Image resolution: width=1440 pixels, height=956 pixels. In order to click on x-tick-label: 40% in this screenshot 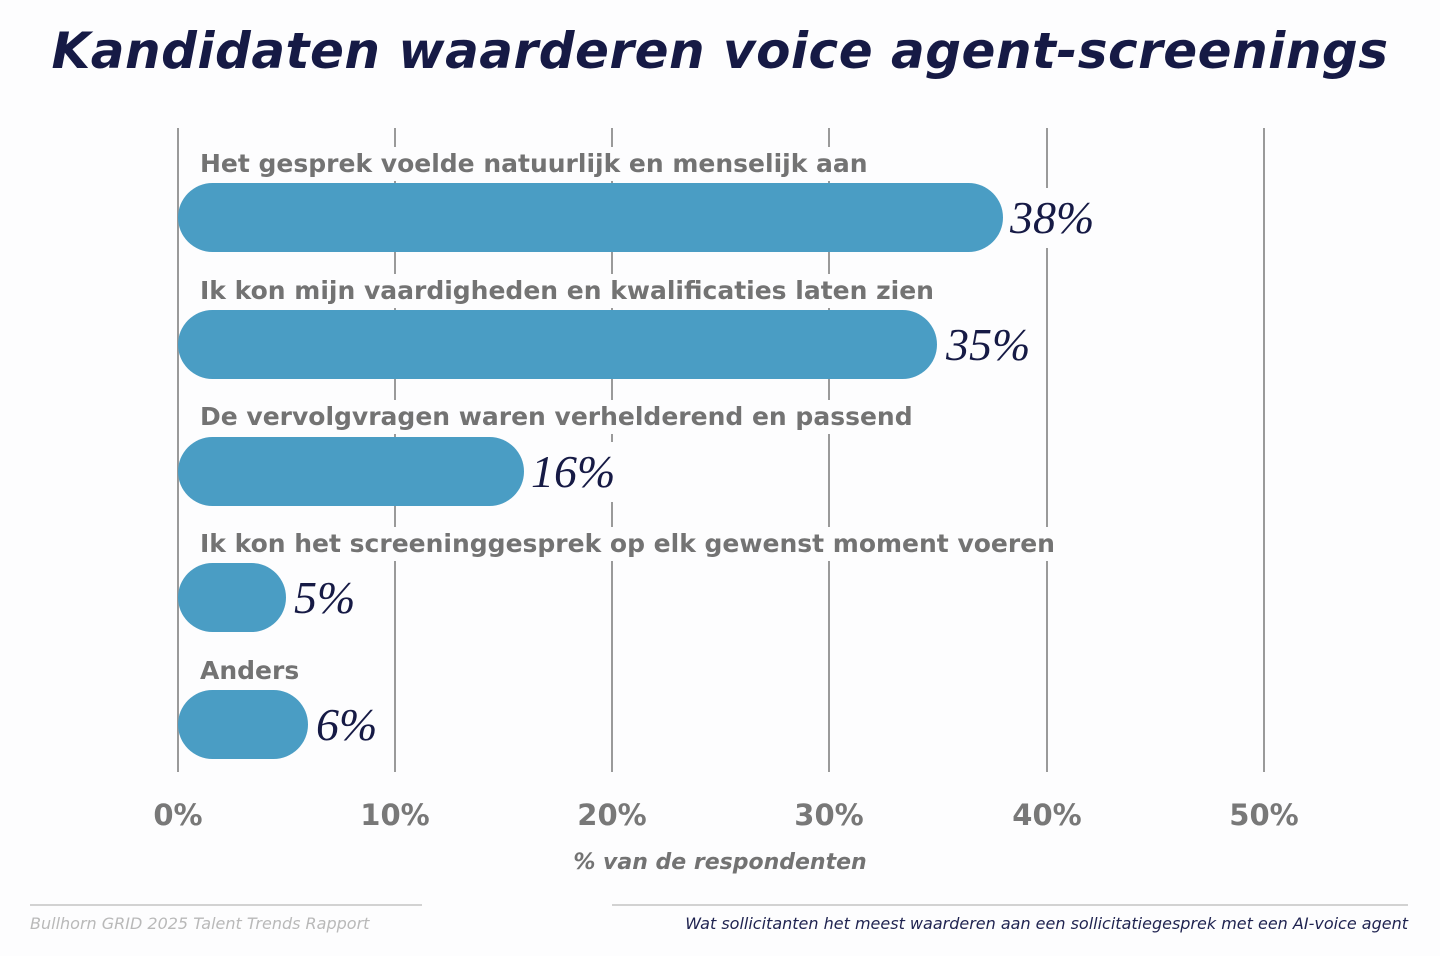, I will do `click(1047, 815)`.